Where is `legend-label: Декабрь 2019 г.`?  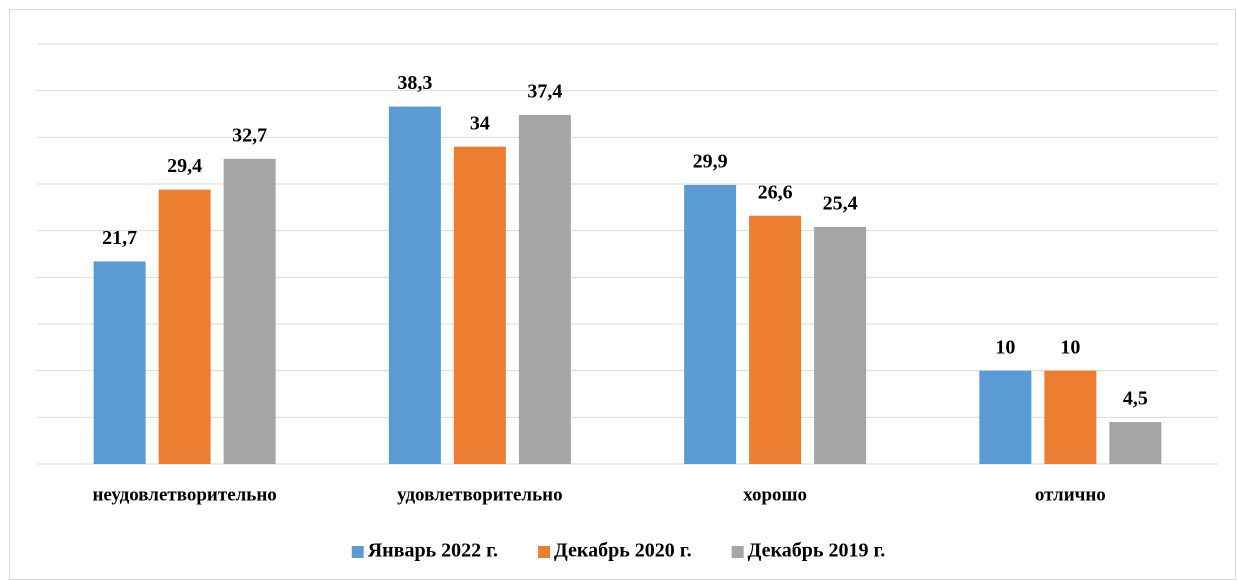
legend-label: Декабрь 2019 г. is located at coordinates (817, 551).